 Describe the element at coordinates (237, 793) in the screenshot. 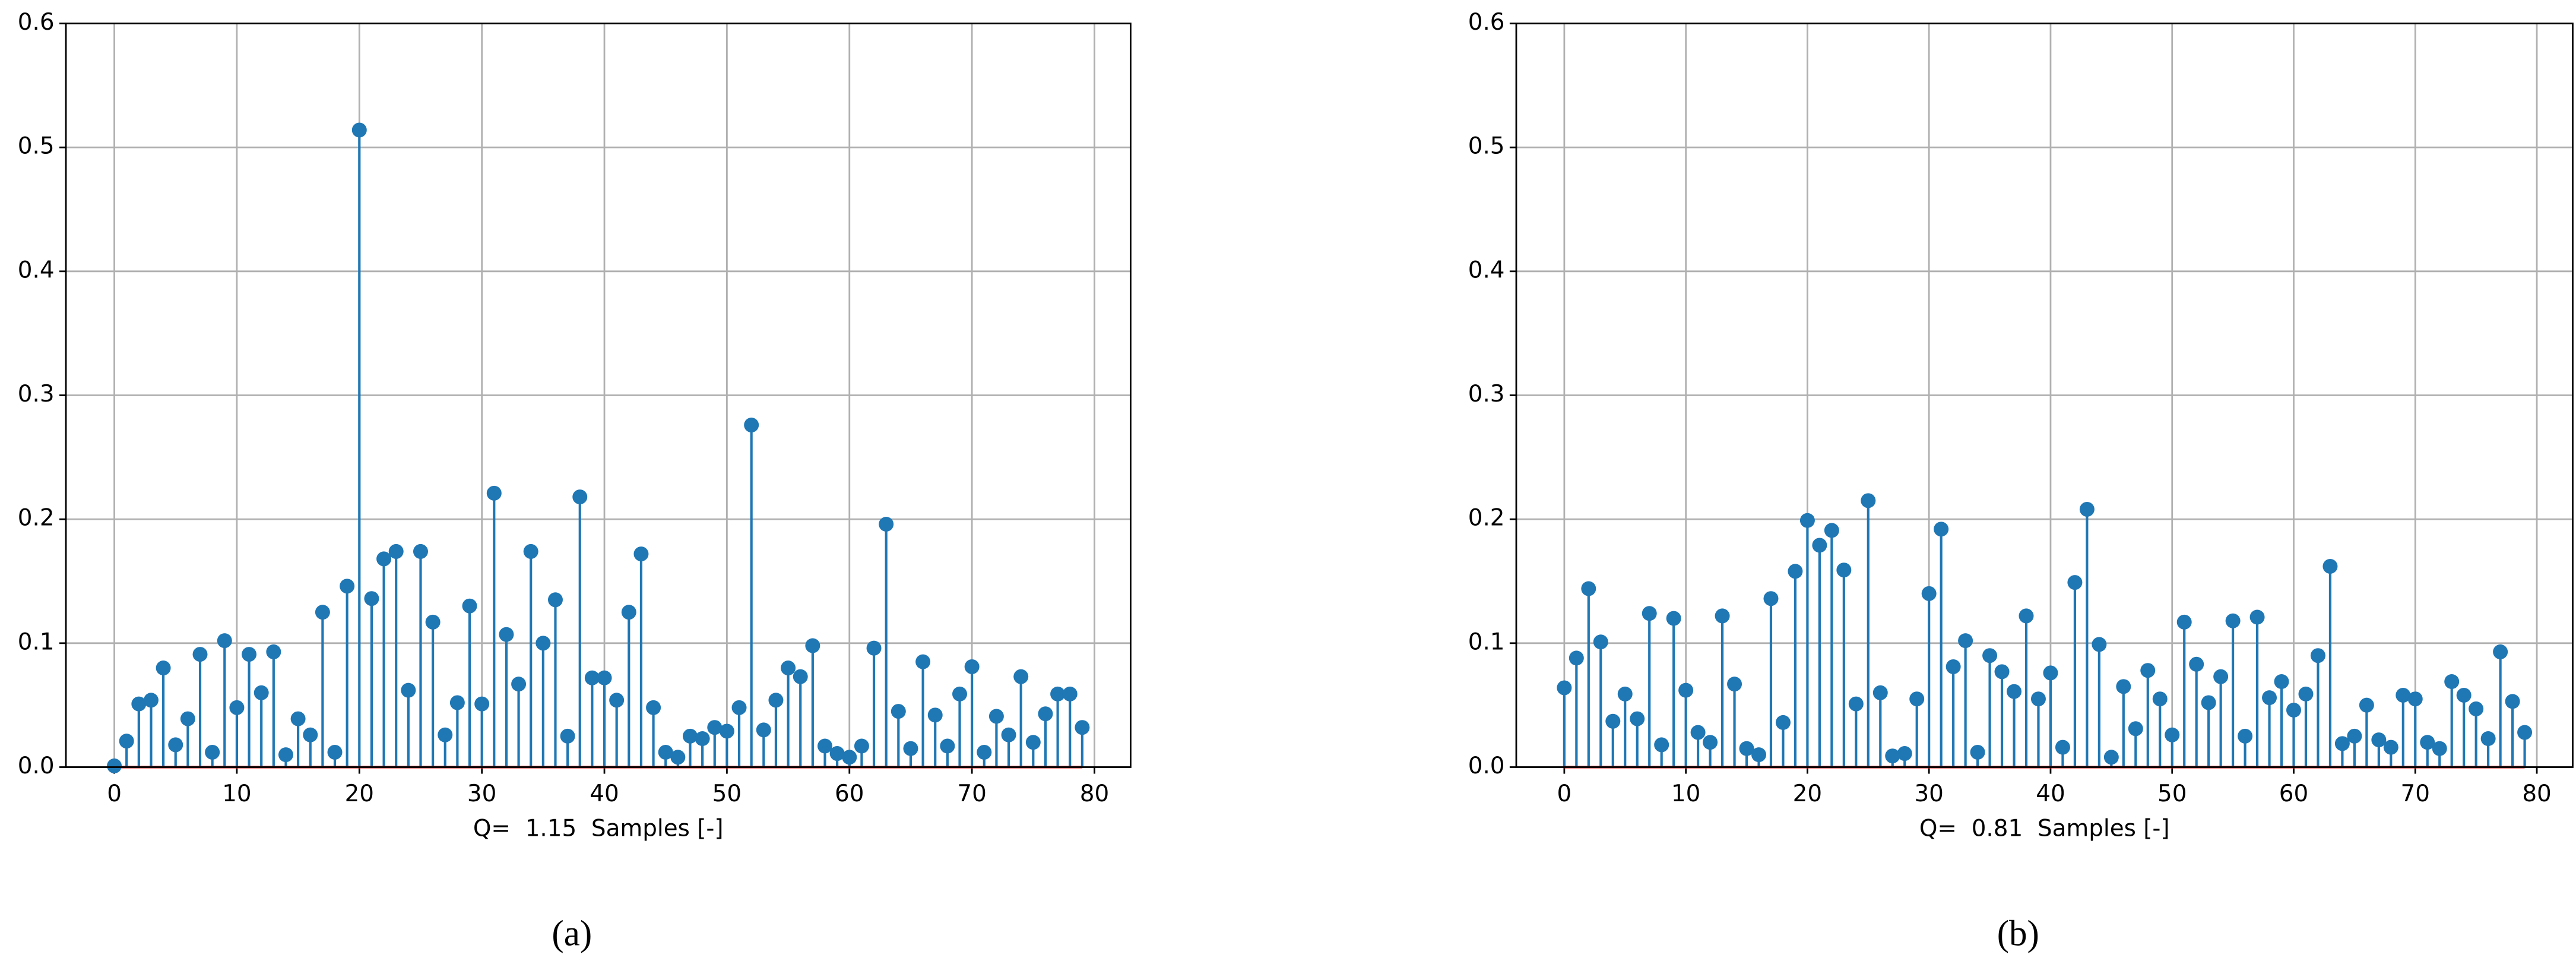

I see `x-tick-label: 10` at that location.